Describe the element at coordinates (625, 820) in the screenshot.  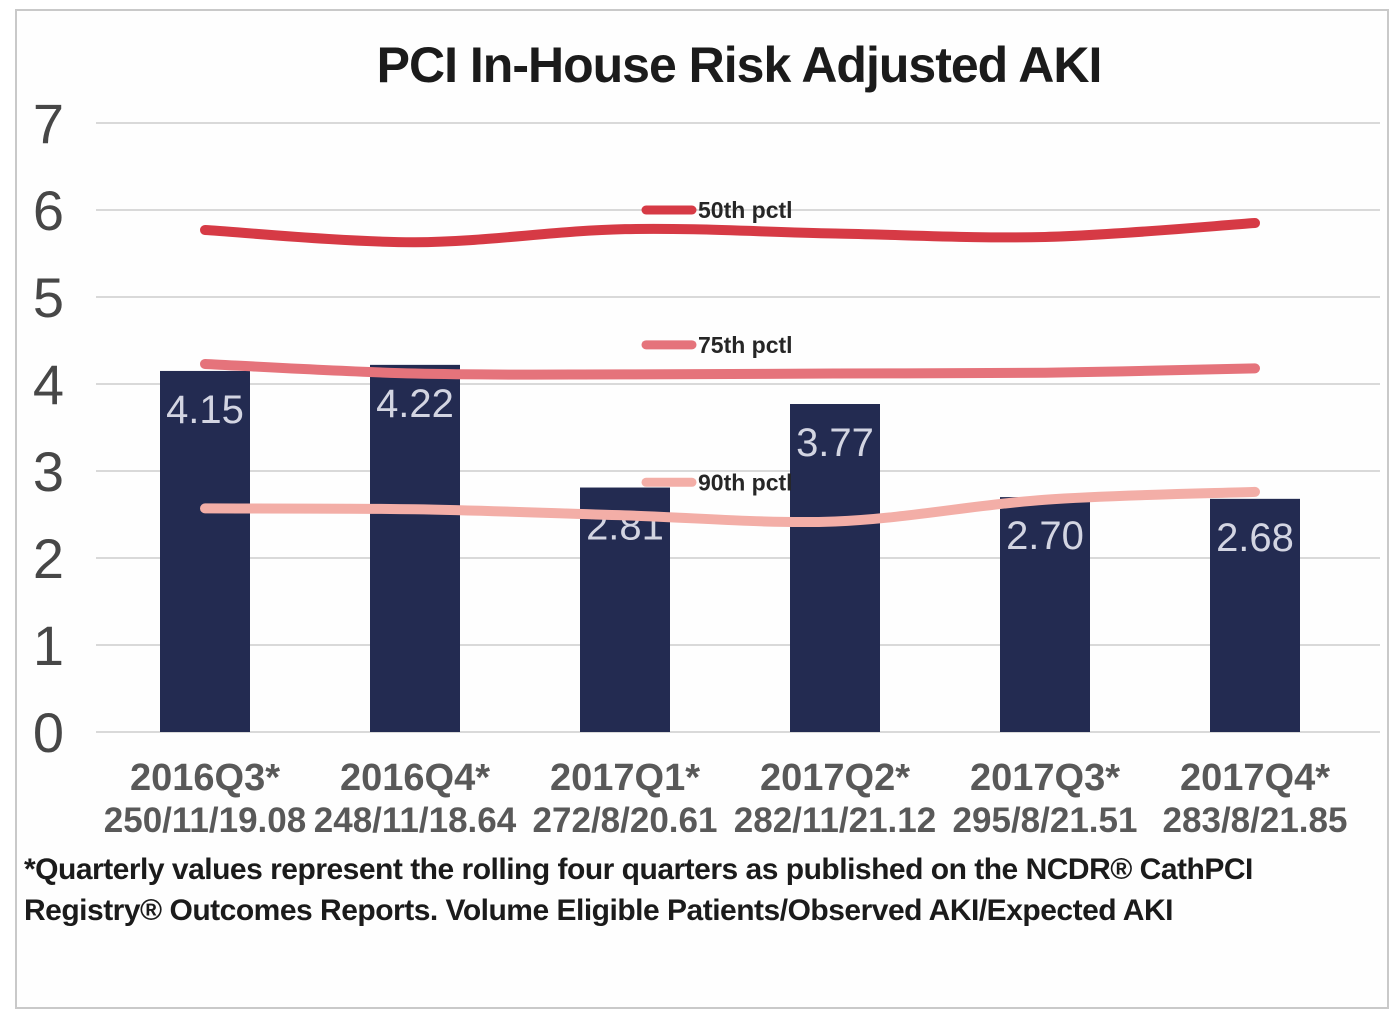
I see `x-axis-sublabel: 272/8/20.61` at that location.